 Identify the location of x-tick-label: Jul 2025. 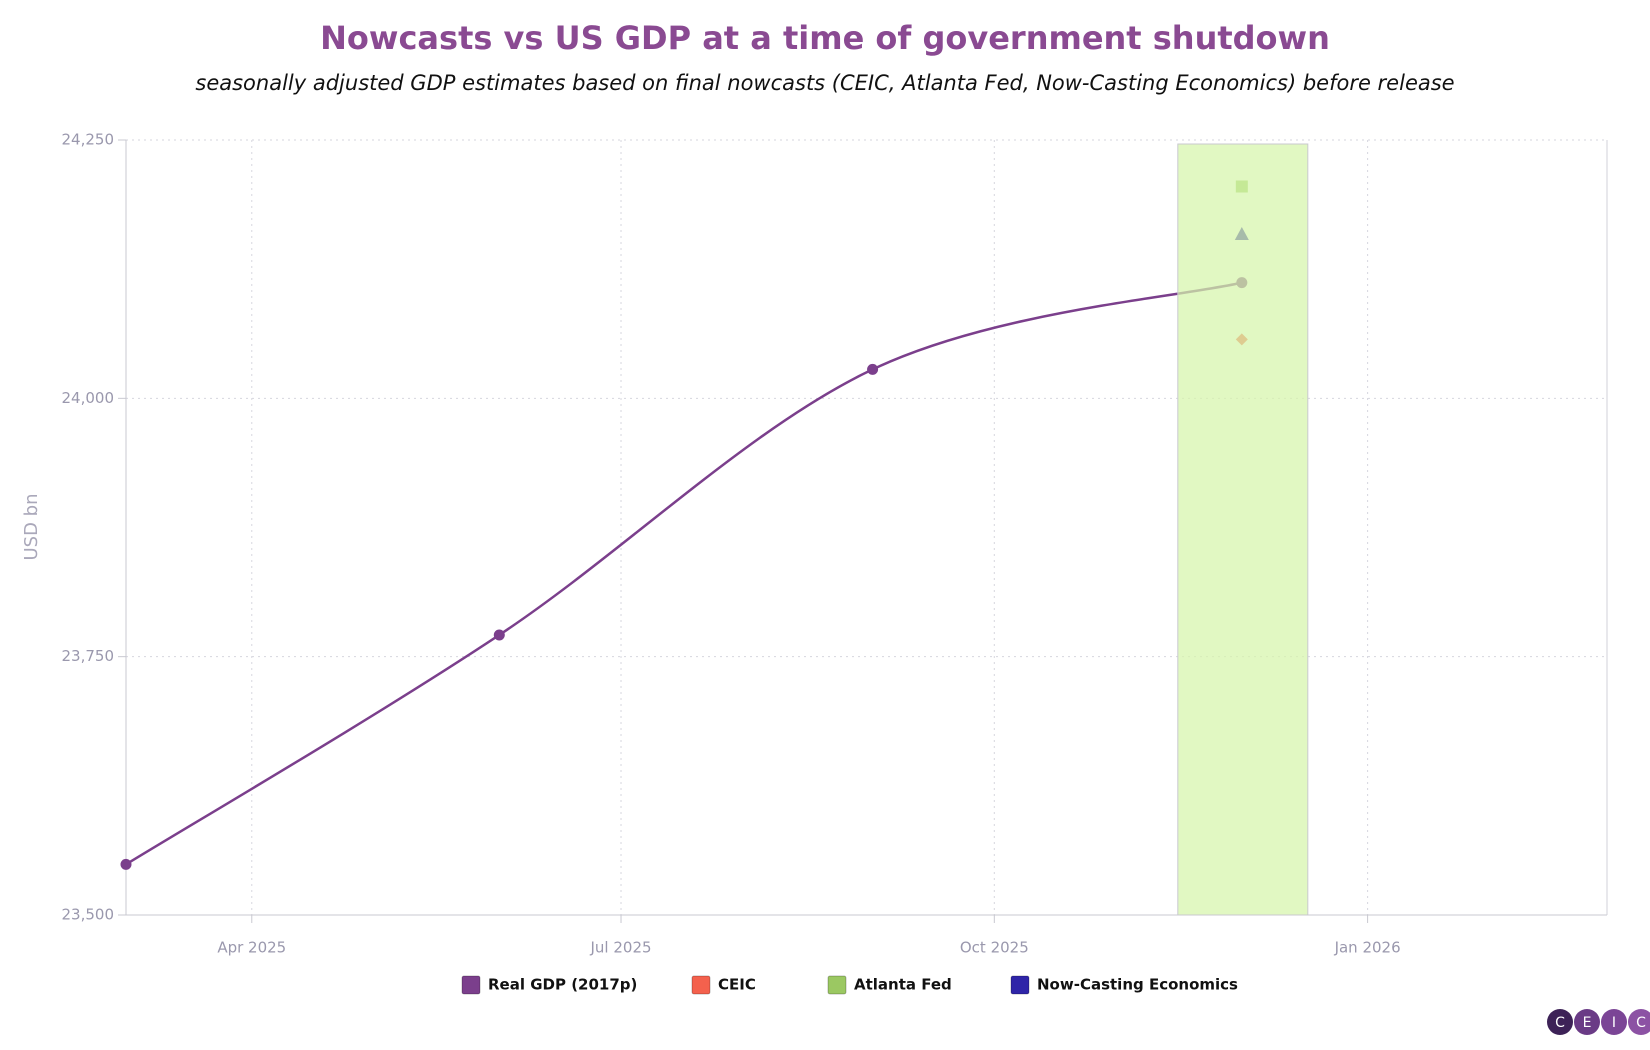
(620, 948).